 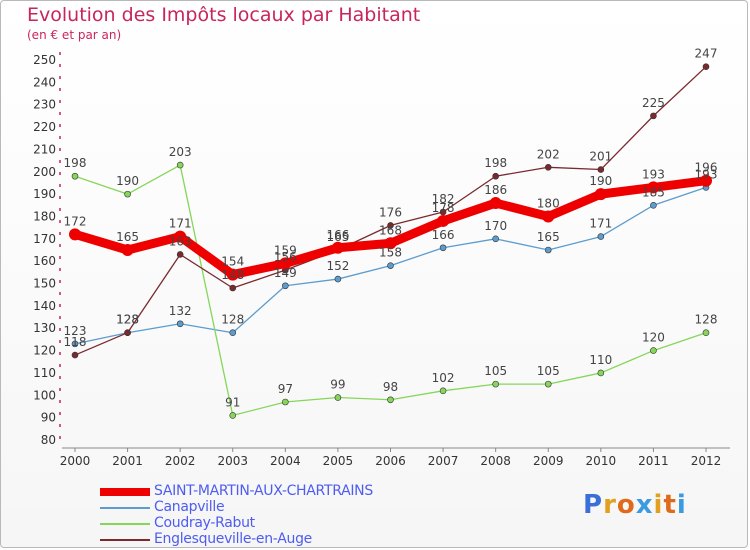 What do you see at coordinates (653, 461) in the screenshot?
I see `x-tick-label: 2011` at bounding box center [653, 461].